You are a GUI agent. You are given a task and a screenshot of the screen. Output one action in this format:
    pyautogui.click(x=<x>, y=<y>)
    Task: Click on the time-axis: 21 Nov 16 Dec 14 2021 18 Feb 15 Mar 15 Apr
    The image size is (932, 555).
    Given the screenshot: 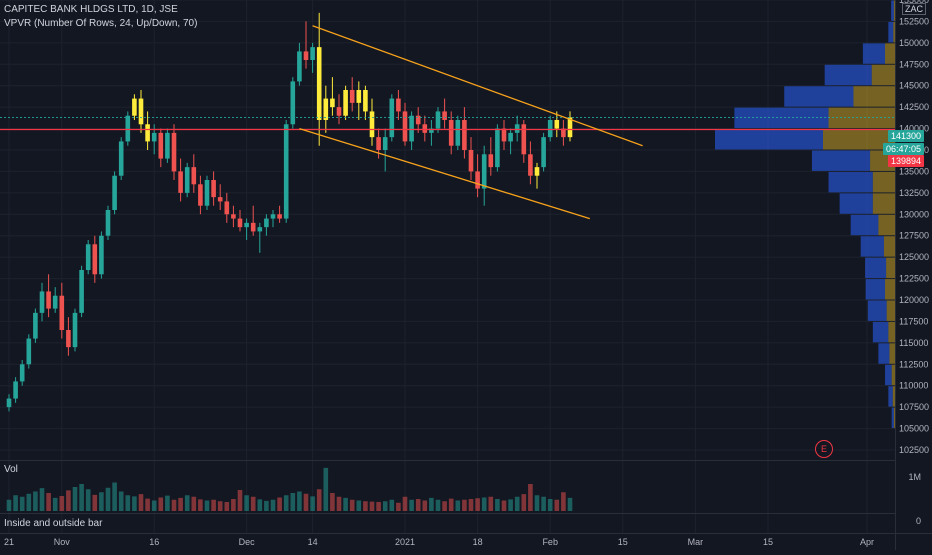 What is the action you would take?
    pyautogui.click(x=439, y=542)
    